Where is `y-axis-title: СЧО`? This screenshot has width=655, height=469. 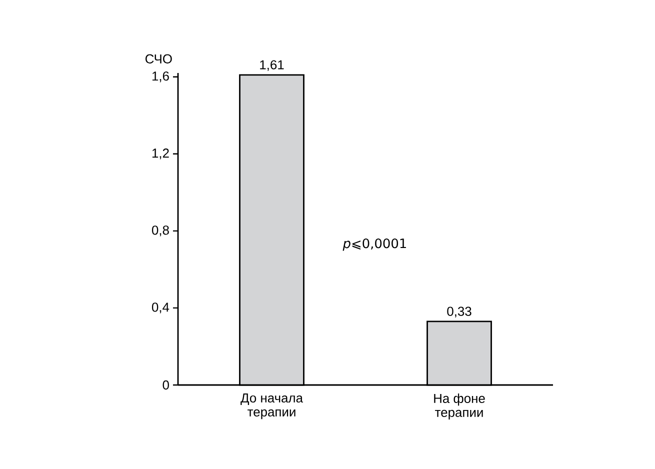 y-axis-title: СЧО is located at coordinates (159, 59).